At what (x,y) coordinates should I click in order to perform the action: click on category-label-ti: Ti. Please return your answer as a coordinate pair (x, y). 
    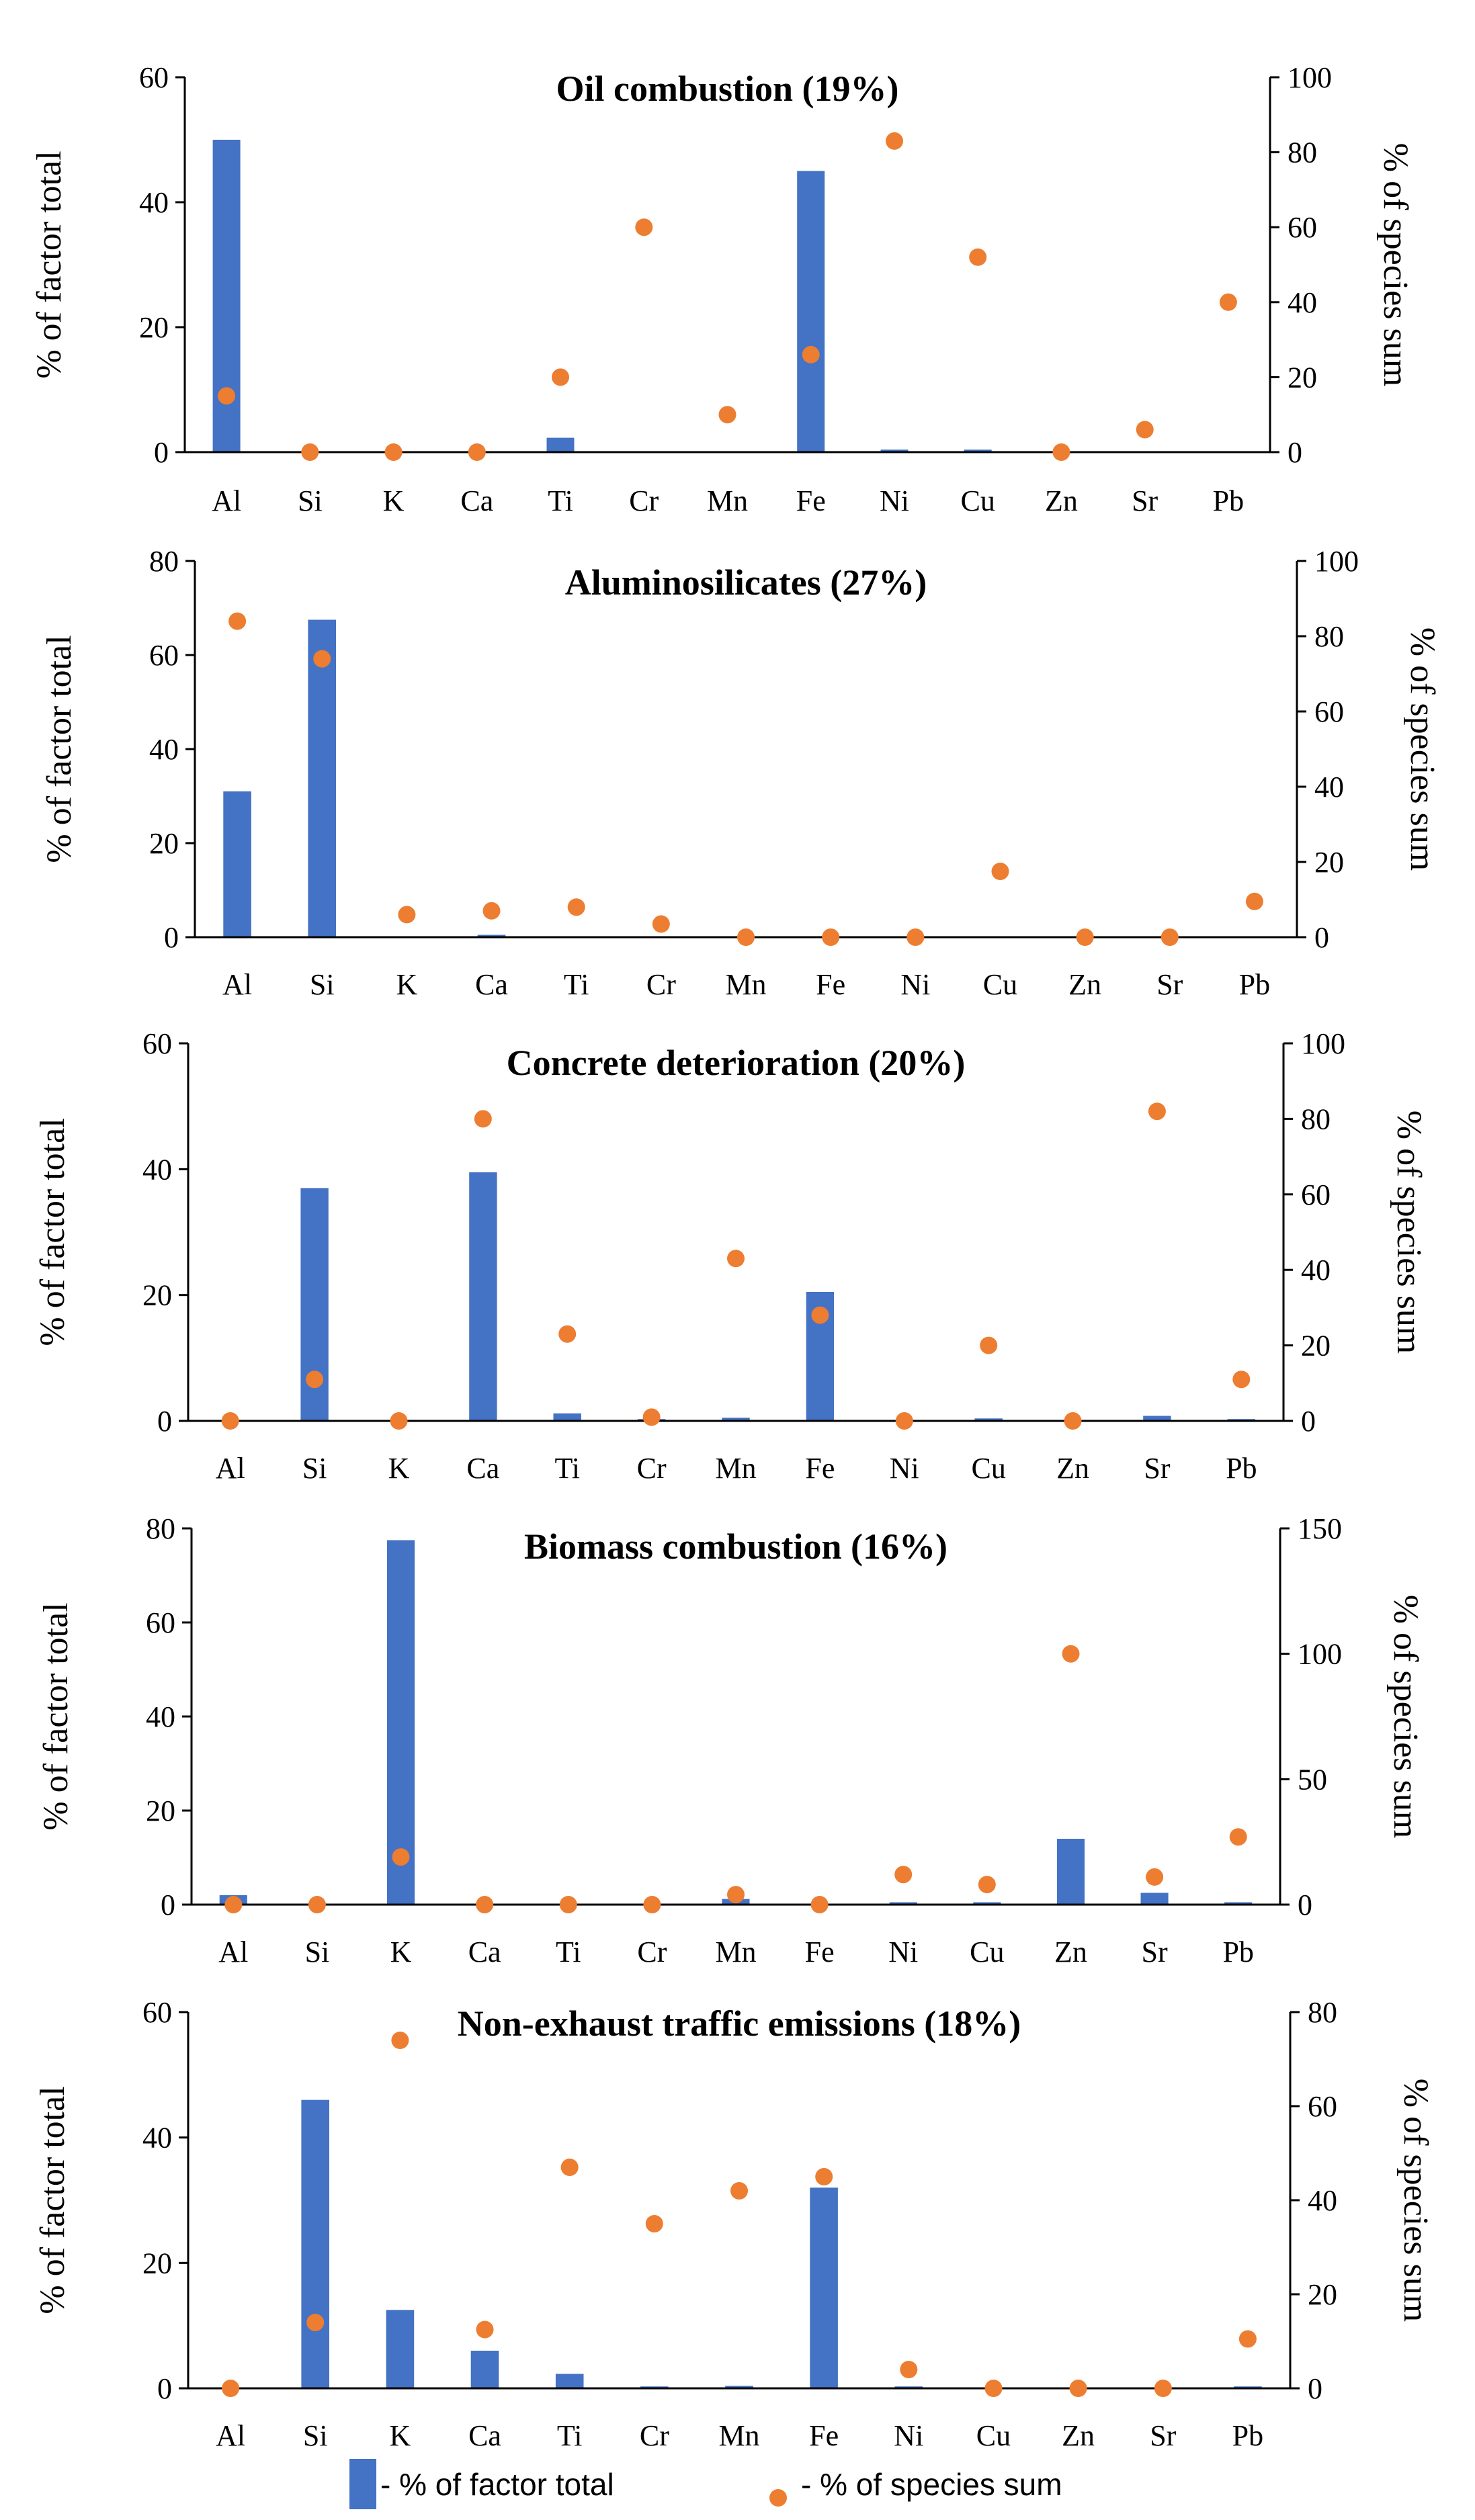
    Looking at the image, I should click on (570, 2435).